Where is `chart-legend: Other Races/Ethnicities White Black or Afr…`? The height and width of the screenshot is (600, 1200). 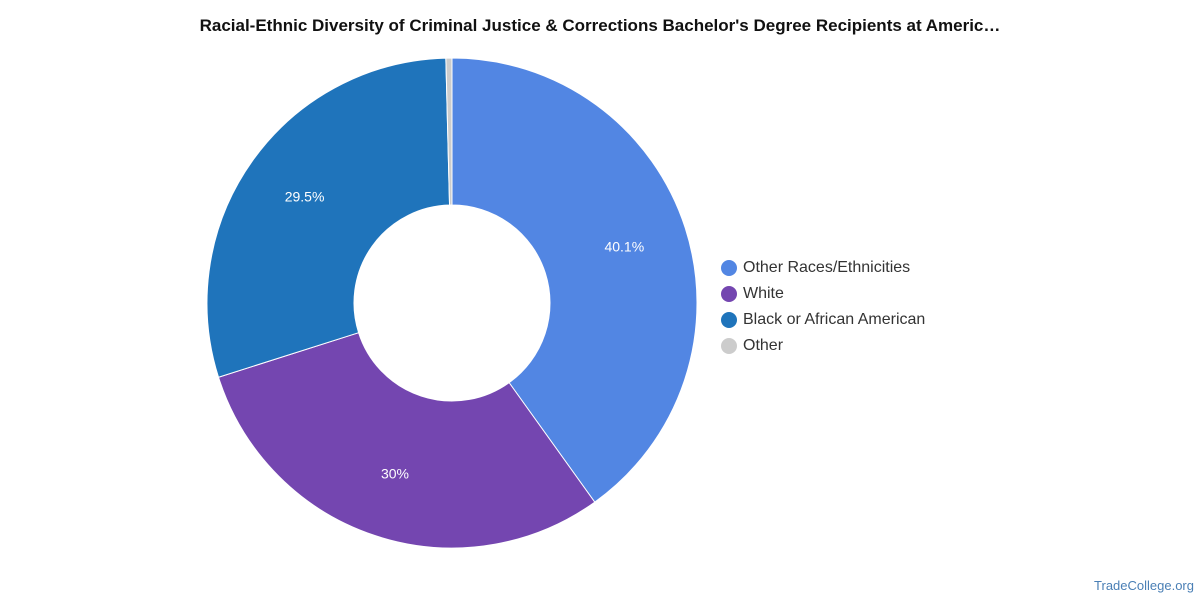
chart-legend: Other Races/Ethnicities White Black or Afr… is located at coordinates (823, 307).